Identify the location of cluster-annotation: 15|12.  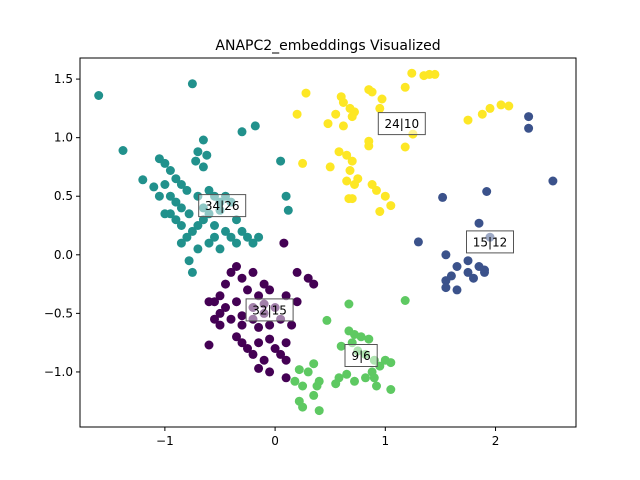
(490, 242).